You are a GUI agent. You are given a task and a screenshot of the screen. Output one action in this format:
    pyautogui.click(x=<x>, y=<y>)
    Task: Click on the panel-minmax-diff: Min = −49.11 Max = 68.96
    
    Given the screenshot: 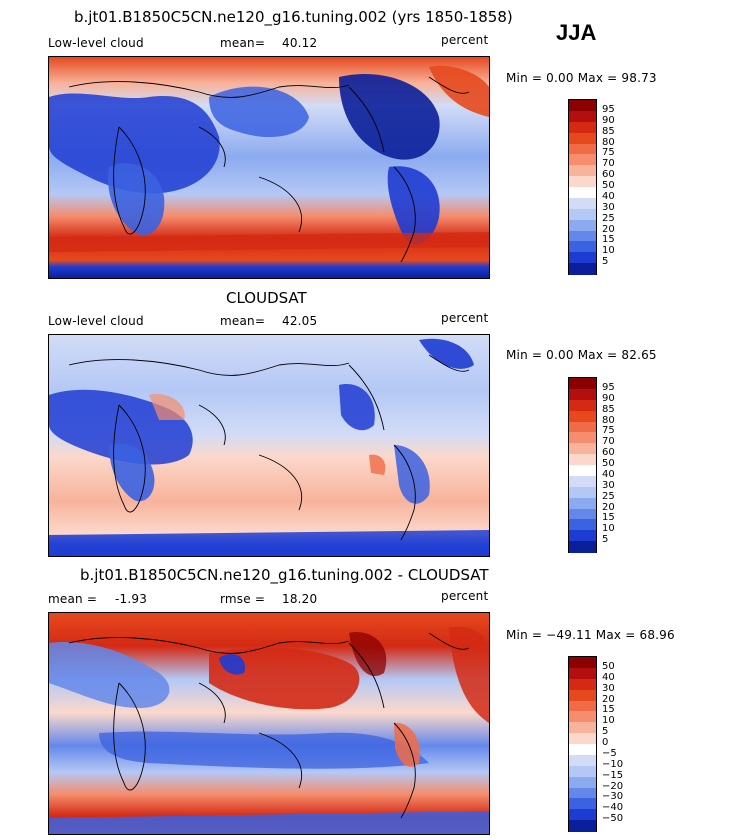 What is the action you would take?
    pyautogui.click(x=590, y=635)
    